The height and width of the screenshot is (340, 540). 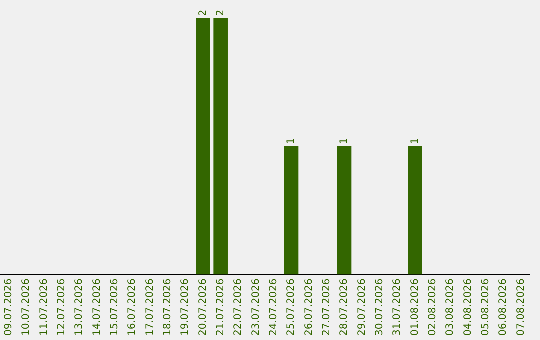 What do you see at coordinates (486, 307) in the screenshot?
I see `x-tick-label: 05.08.2026` at bounding box center [486, 307].